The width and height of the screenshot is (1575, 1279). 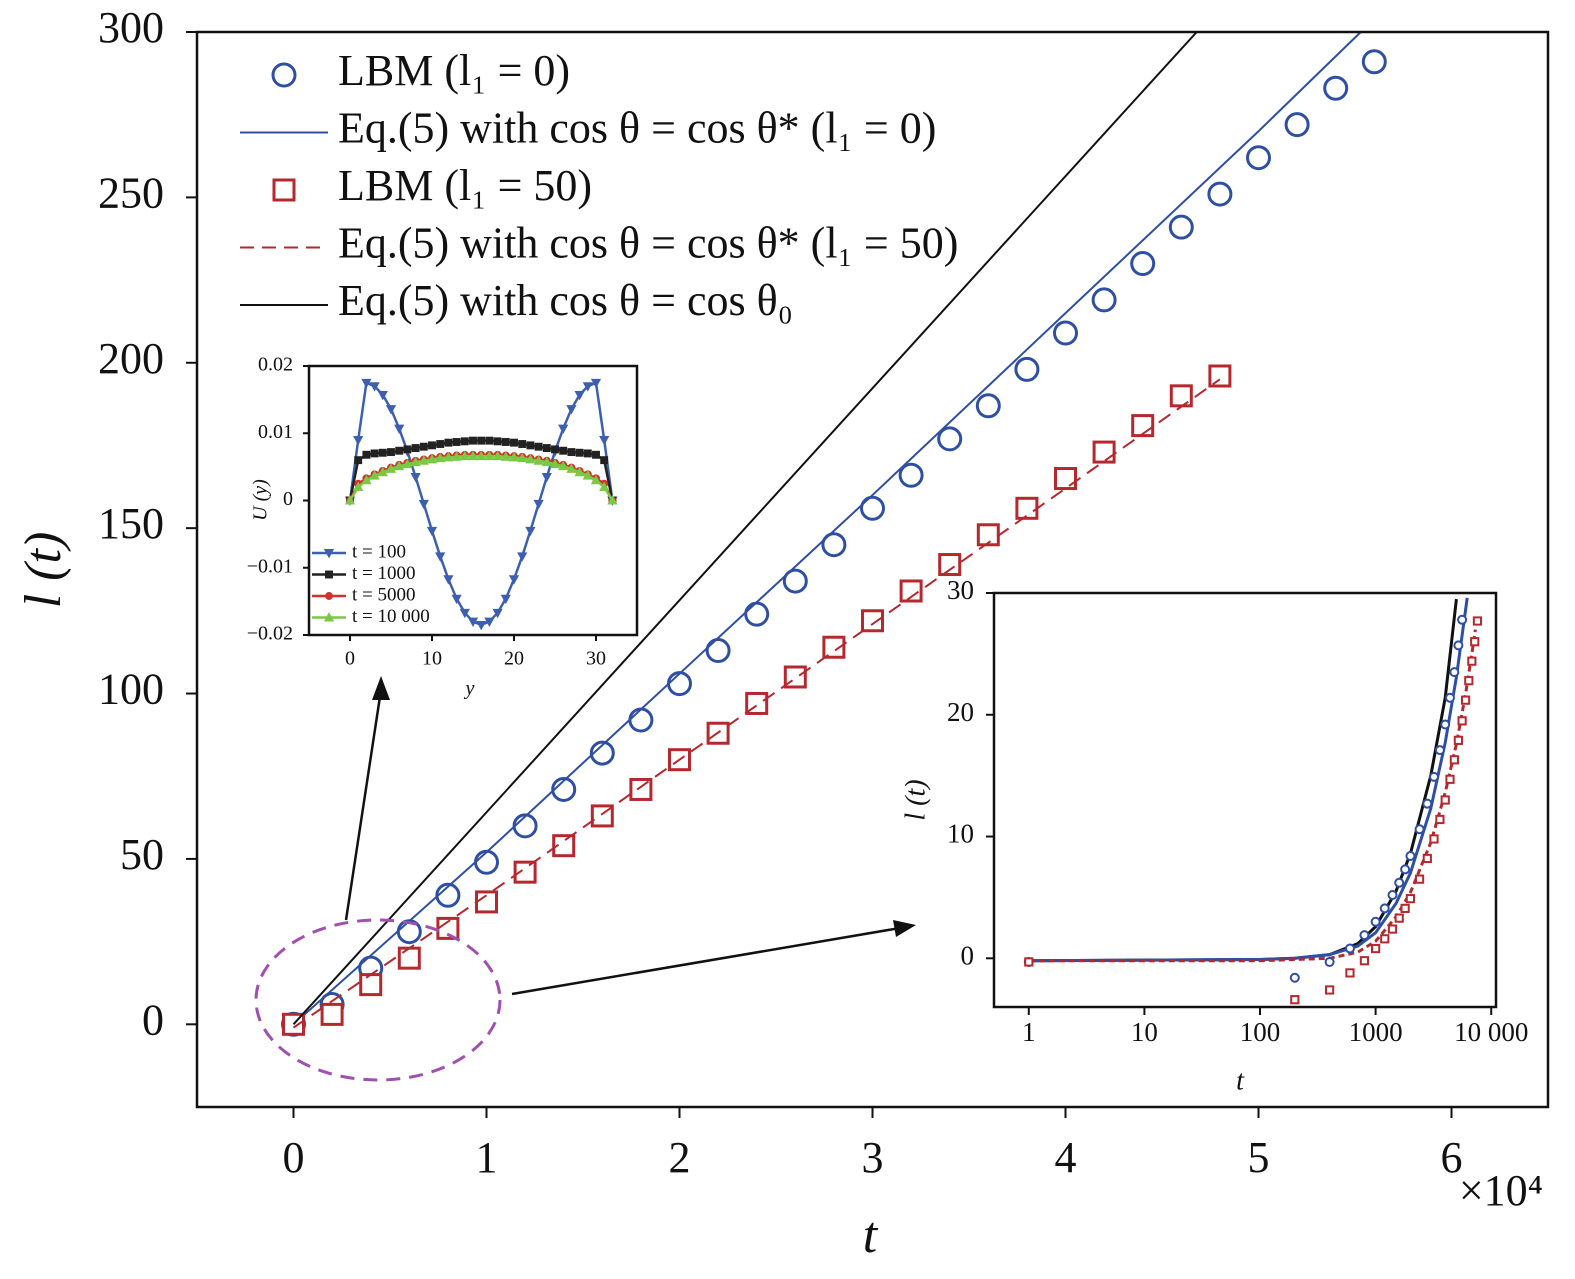 I want to click on x-tick-label: 1, so click(x=487, y=1157).